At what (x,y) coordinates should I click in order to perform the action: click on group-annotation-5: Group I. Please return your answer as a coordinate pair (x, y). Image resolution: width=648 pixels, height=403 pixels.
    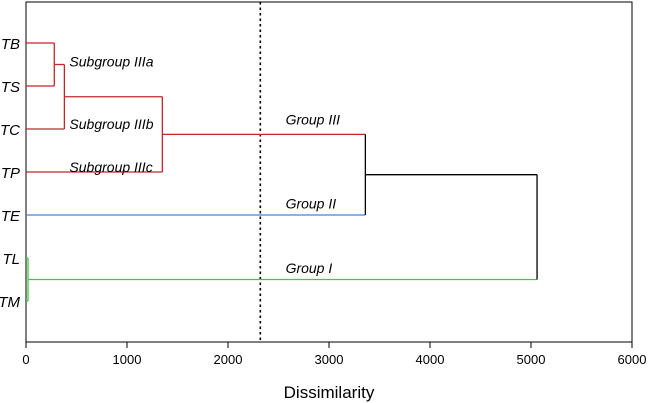
    Looking at the image, I should click on (309, 268).